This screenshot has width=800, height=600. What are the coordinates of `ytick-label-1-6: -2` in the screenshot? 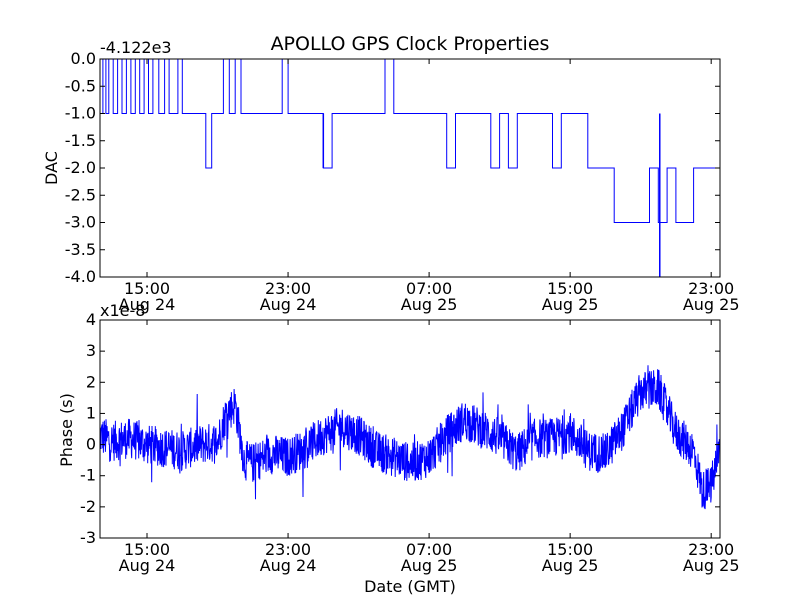 It's located at (88, 506).